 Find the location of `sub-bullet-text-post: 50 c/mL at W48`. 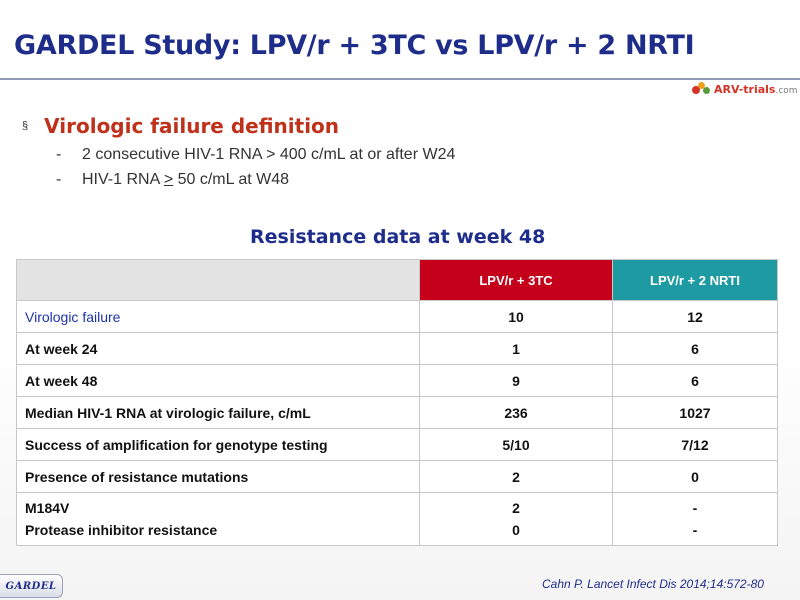

sub-bullet-text-post: 50 c/mL at W48 is located at coordinates (231, 179).